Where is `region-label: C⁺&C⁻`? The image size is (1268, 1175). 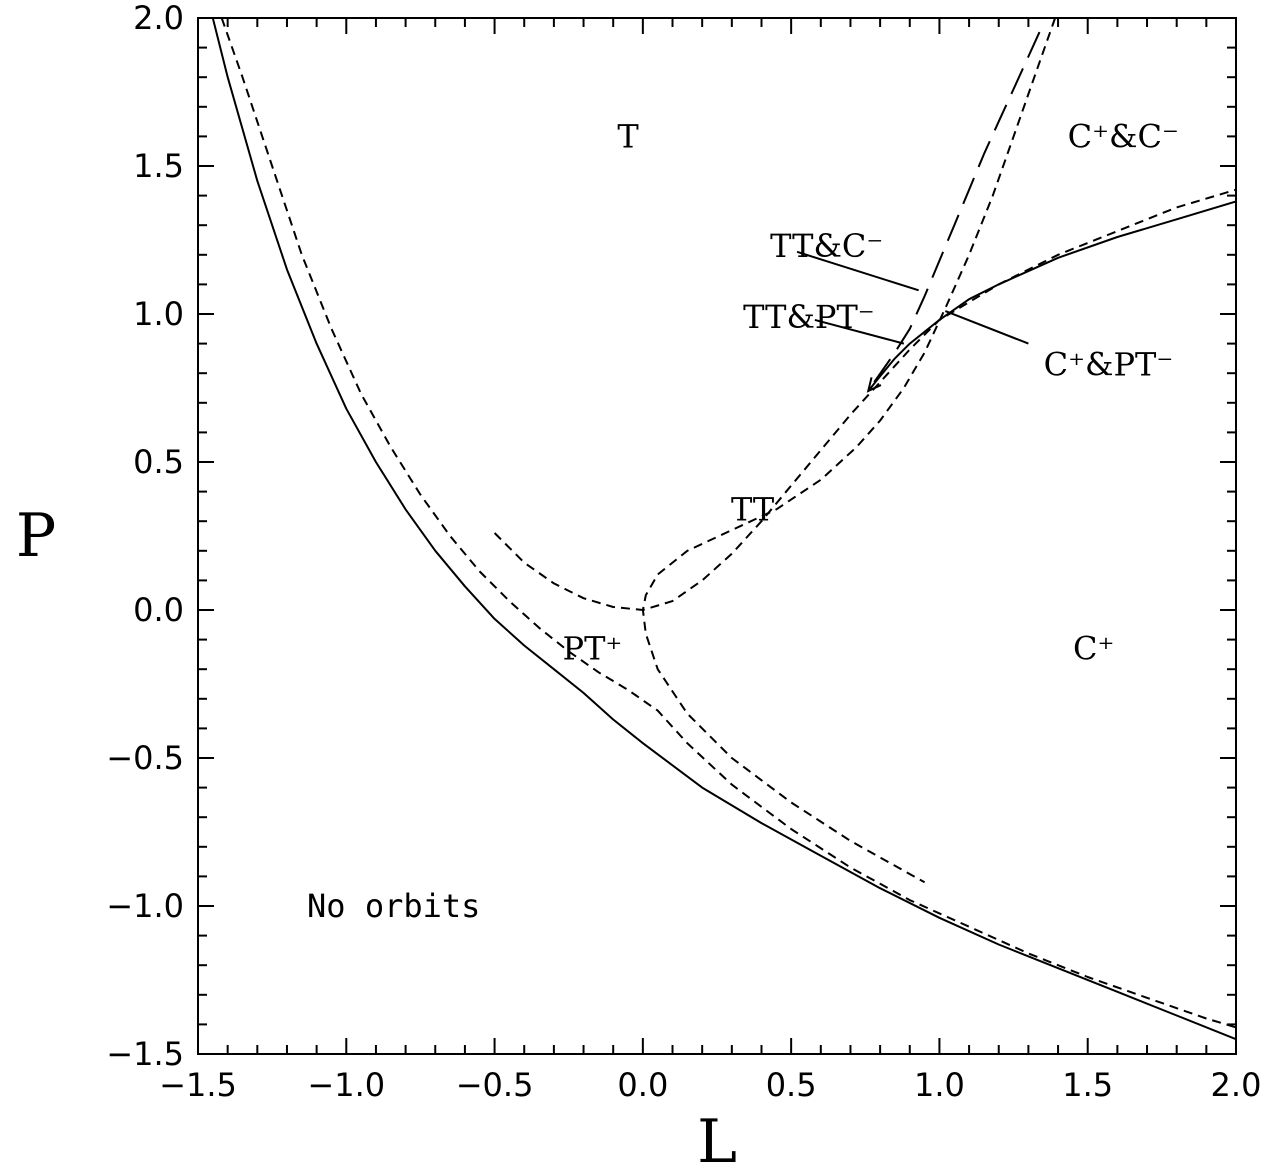 region-label: C⁺&C⁻ is located at coordinates (1123, 136).